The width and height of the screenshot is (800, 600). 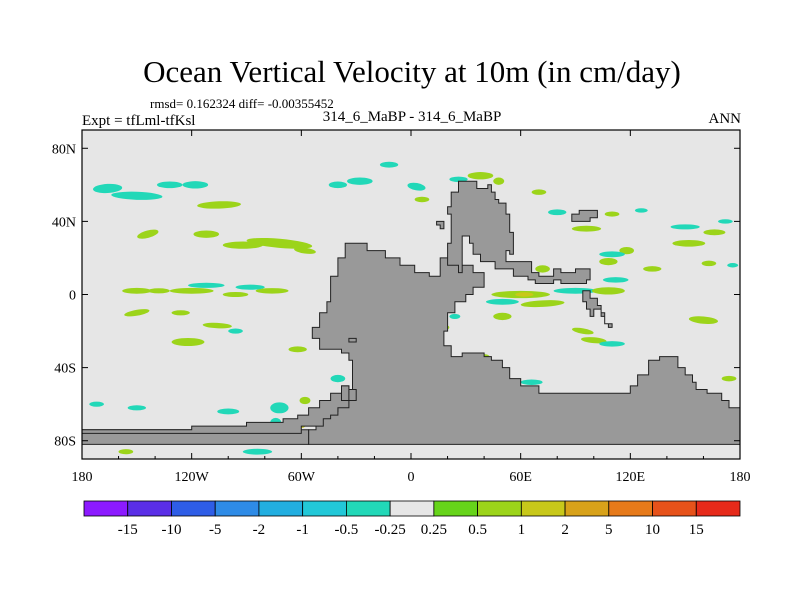 What do you see at coordinates (82, 477) in the screenshot?
I see `x-tick-label-0: 180` at bounding box center [82, 477].